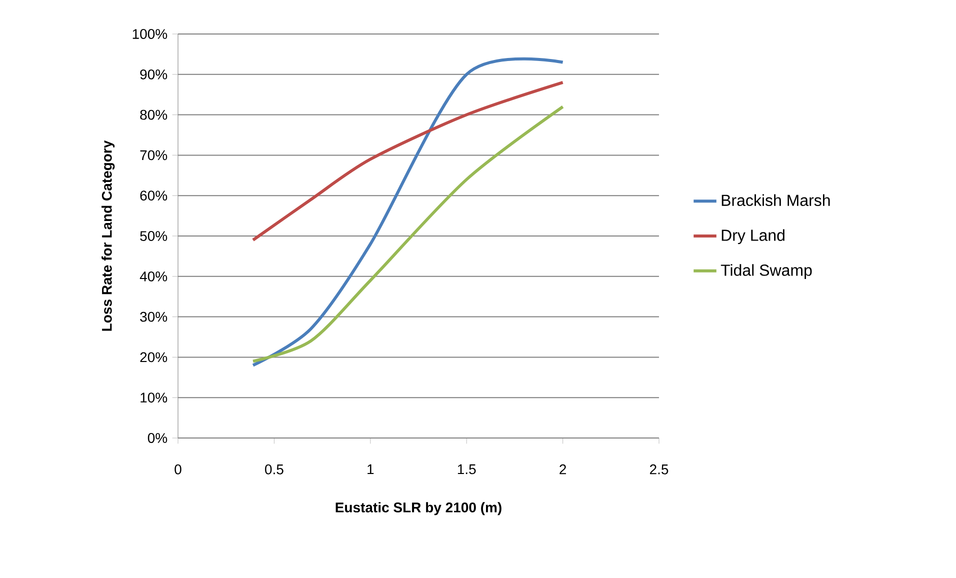 This screenshot has height=578, width=956. What do you see at coordinates (154, 276) in the screenshot?
I see `y-tick-label: 40%` at bounding box center [154, 276].